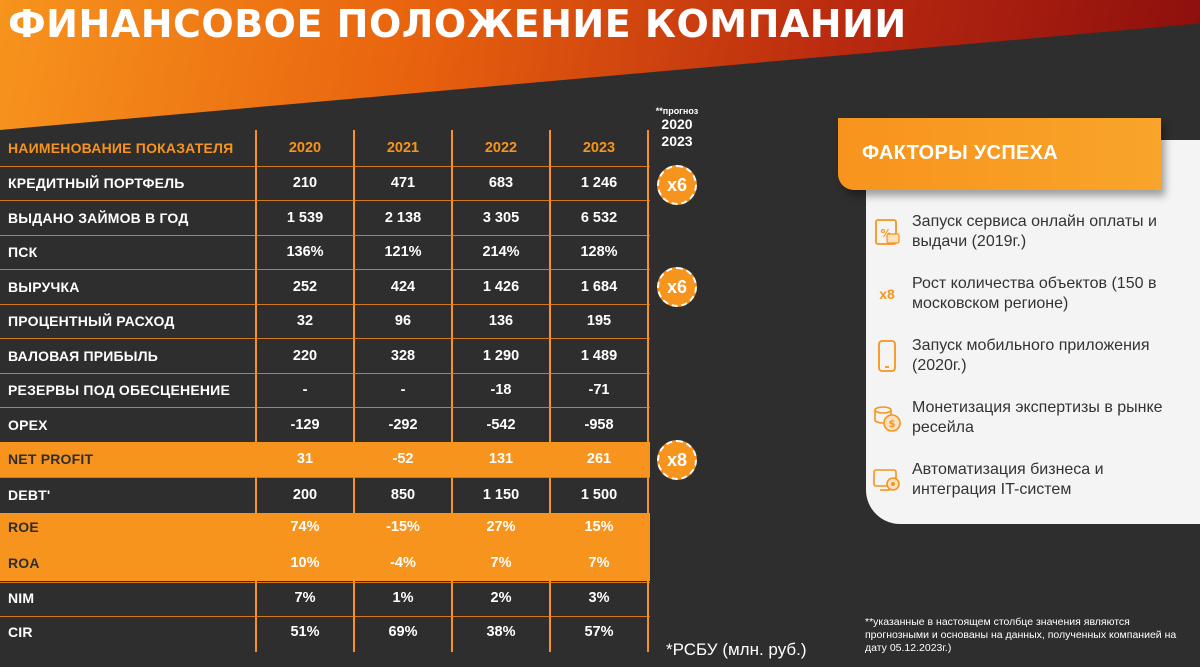 This screenshot has height=667, width=1200. What do you see at coordinates (305, 286) in the screenshot?
I see `row-value: 252` at bounding box center [305, 286].